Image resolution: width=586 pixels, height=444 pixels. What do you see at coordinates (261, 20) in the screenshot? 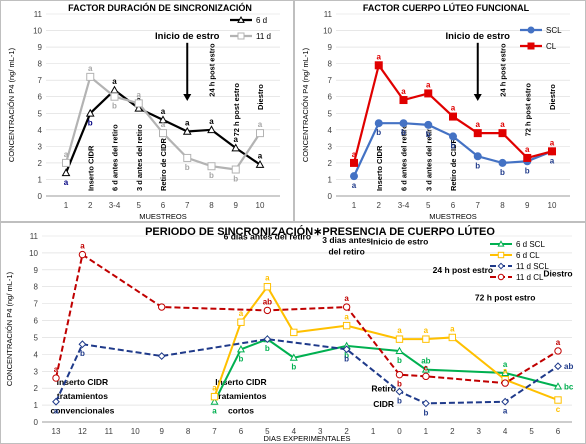
I see `legend-label: 6 d` at bounding box center [261, 20].